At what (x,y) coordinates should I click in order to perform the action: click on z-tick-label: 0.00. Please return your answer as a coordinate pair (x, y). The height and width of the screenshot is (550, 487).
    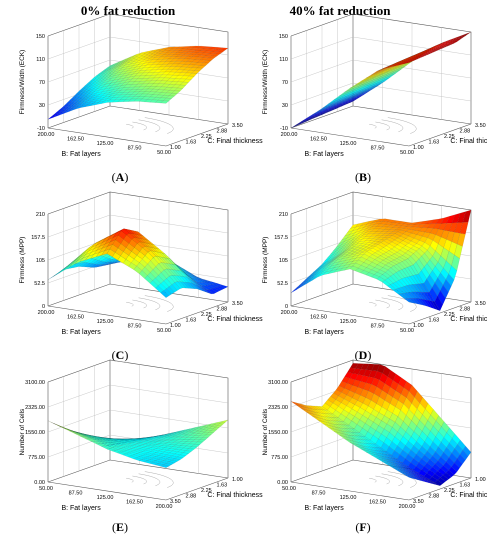
    Looking at the image, I should click on (282, 483).